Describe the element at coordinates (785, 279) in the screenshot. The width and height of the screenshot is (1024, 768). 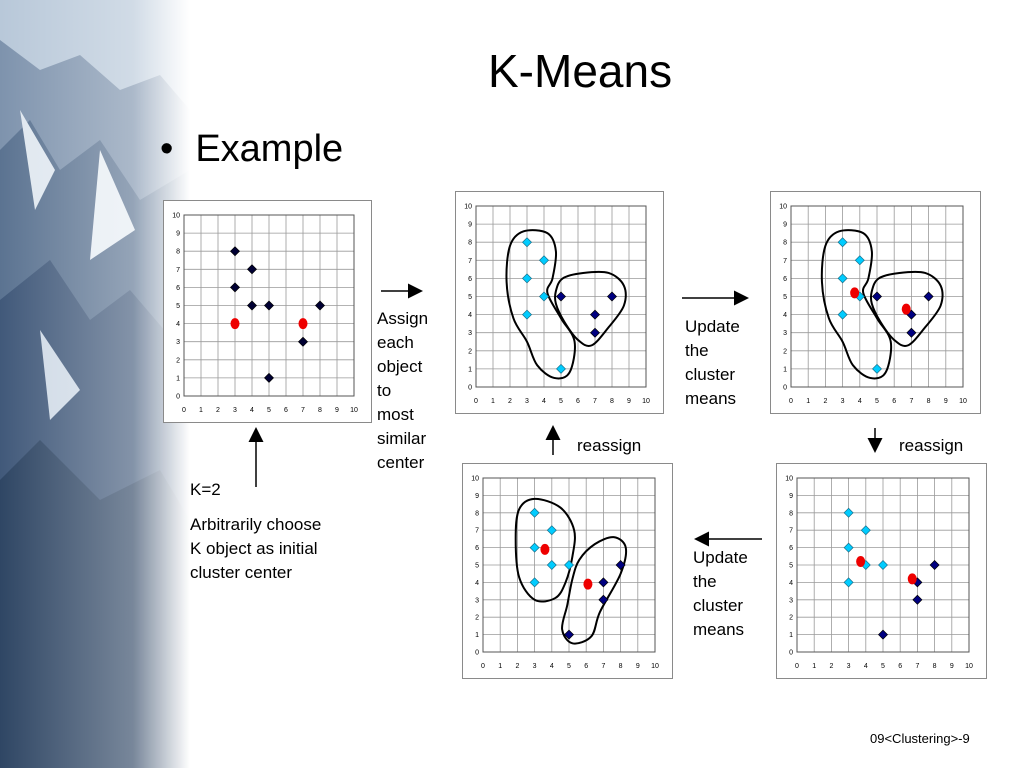
I see `y-tick-label: 6` at that location.